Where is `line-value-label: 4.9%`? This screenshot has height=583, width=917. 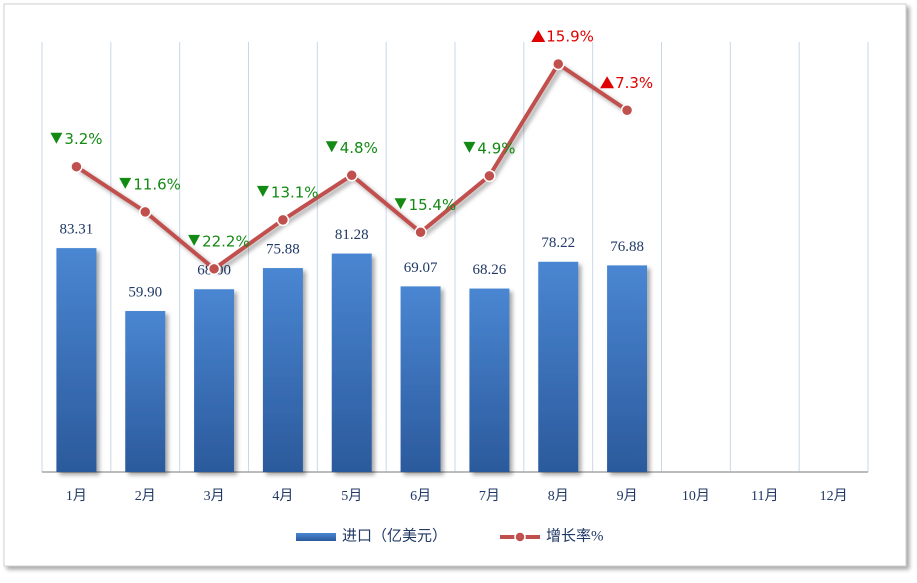 line-value-label: 4.9% is located at coordinates (496, 148).